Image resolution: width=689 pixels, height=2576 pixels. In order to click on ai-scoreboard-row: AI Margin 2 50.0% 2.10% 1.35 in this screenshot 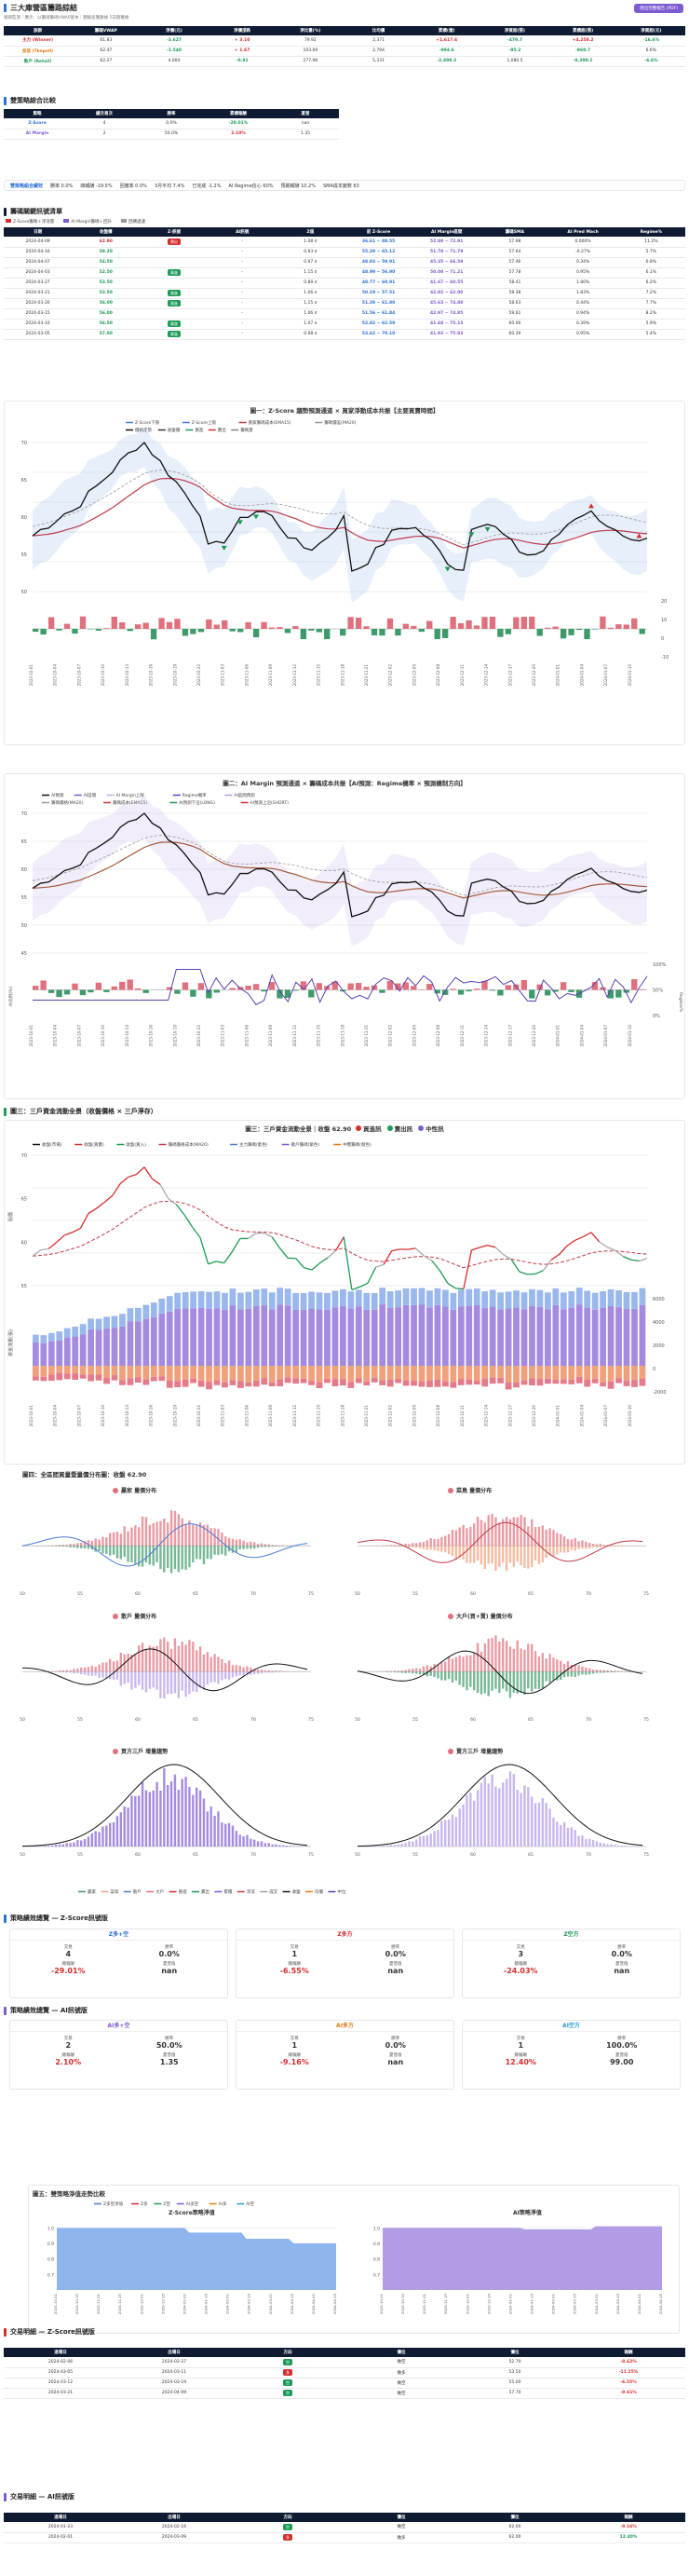, I will do `click(171, 134)`.